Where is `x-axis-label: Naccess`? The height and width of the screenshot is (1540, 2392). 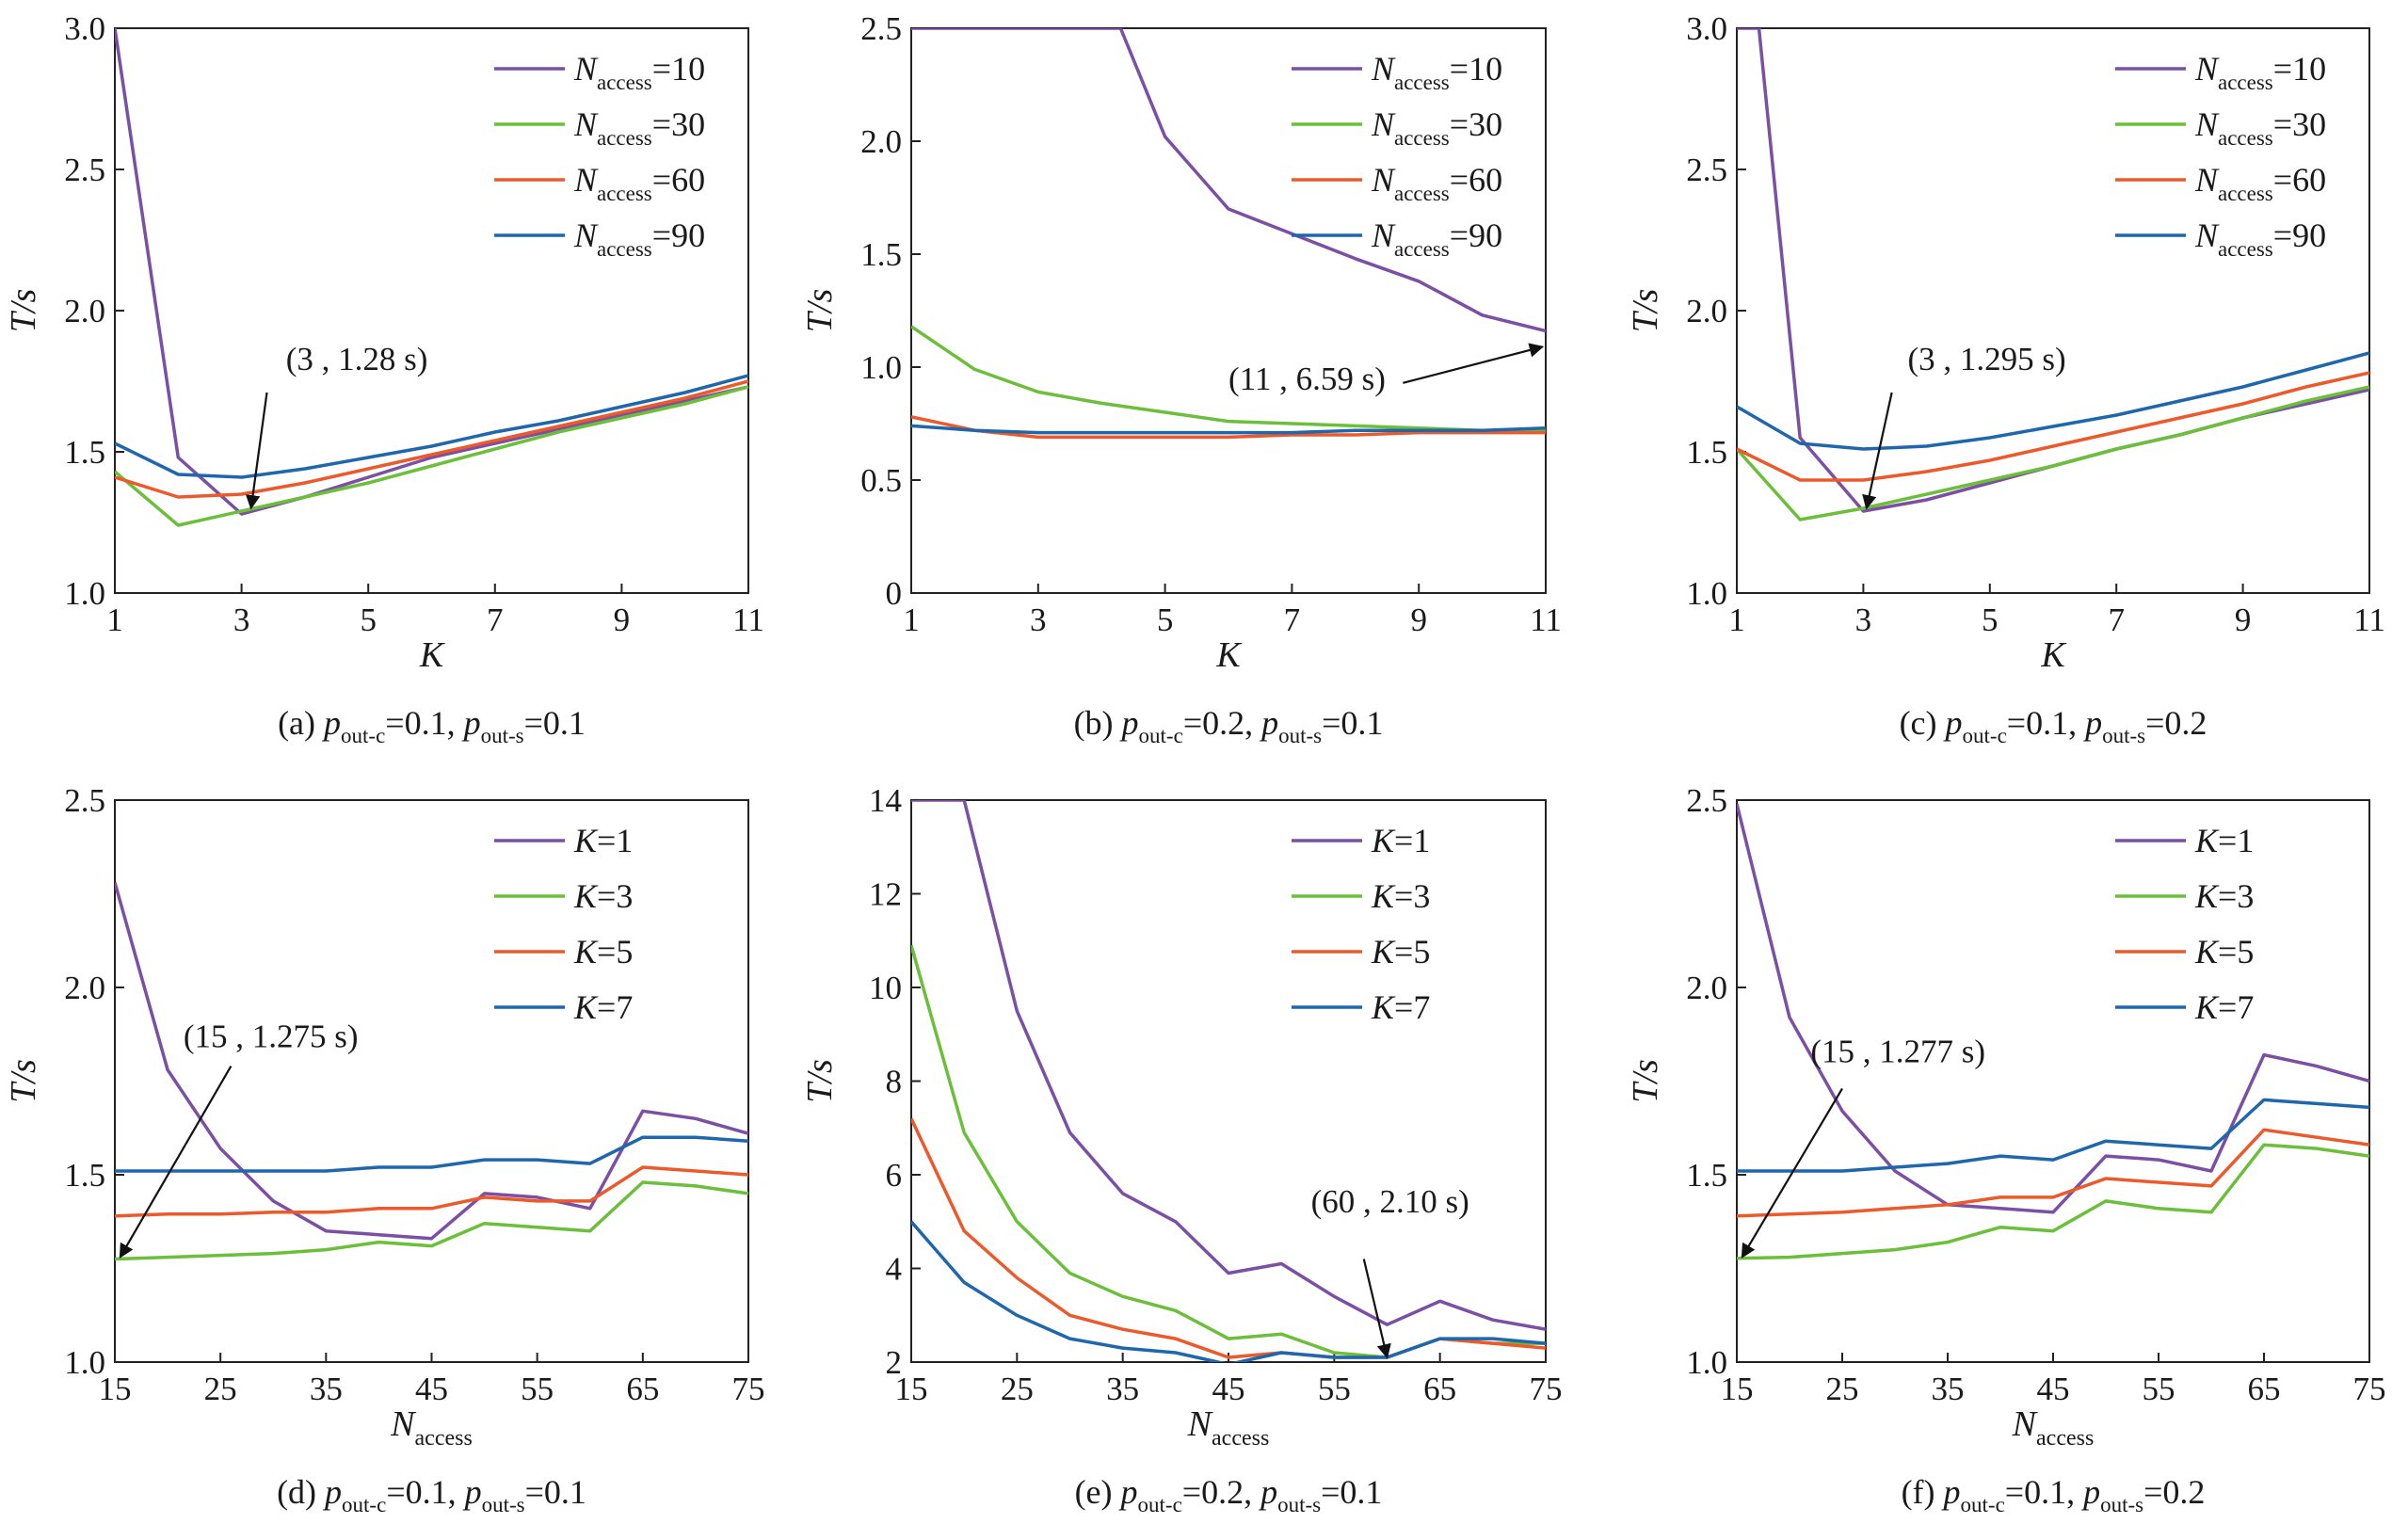 x-axis-label: Naccess is located at coordinates (431, 1427).